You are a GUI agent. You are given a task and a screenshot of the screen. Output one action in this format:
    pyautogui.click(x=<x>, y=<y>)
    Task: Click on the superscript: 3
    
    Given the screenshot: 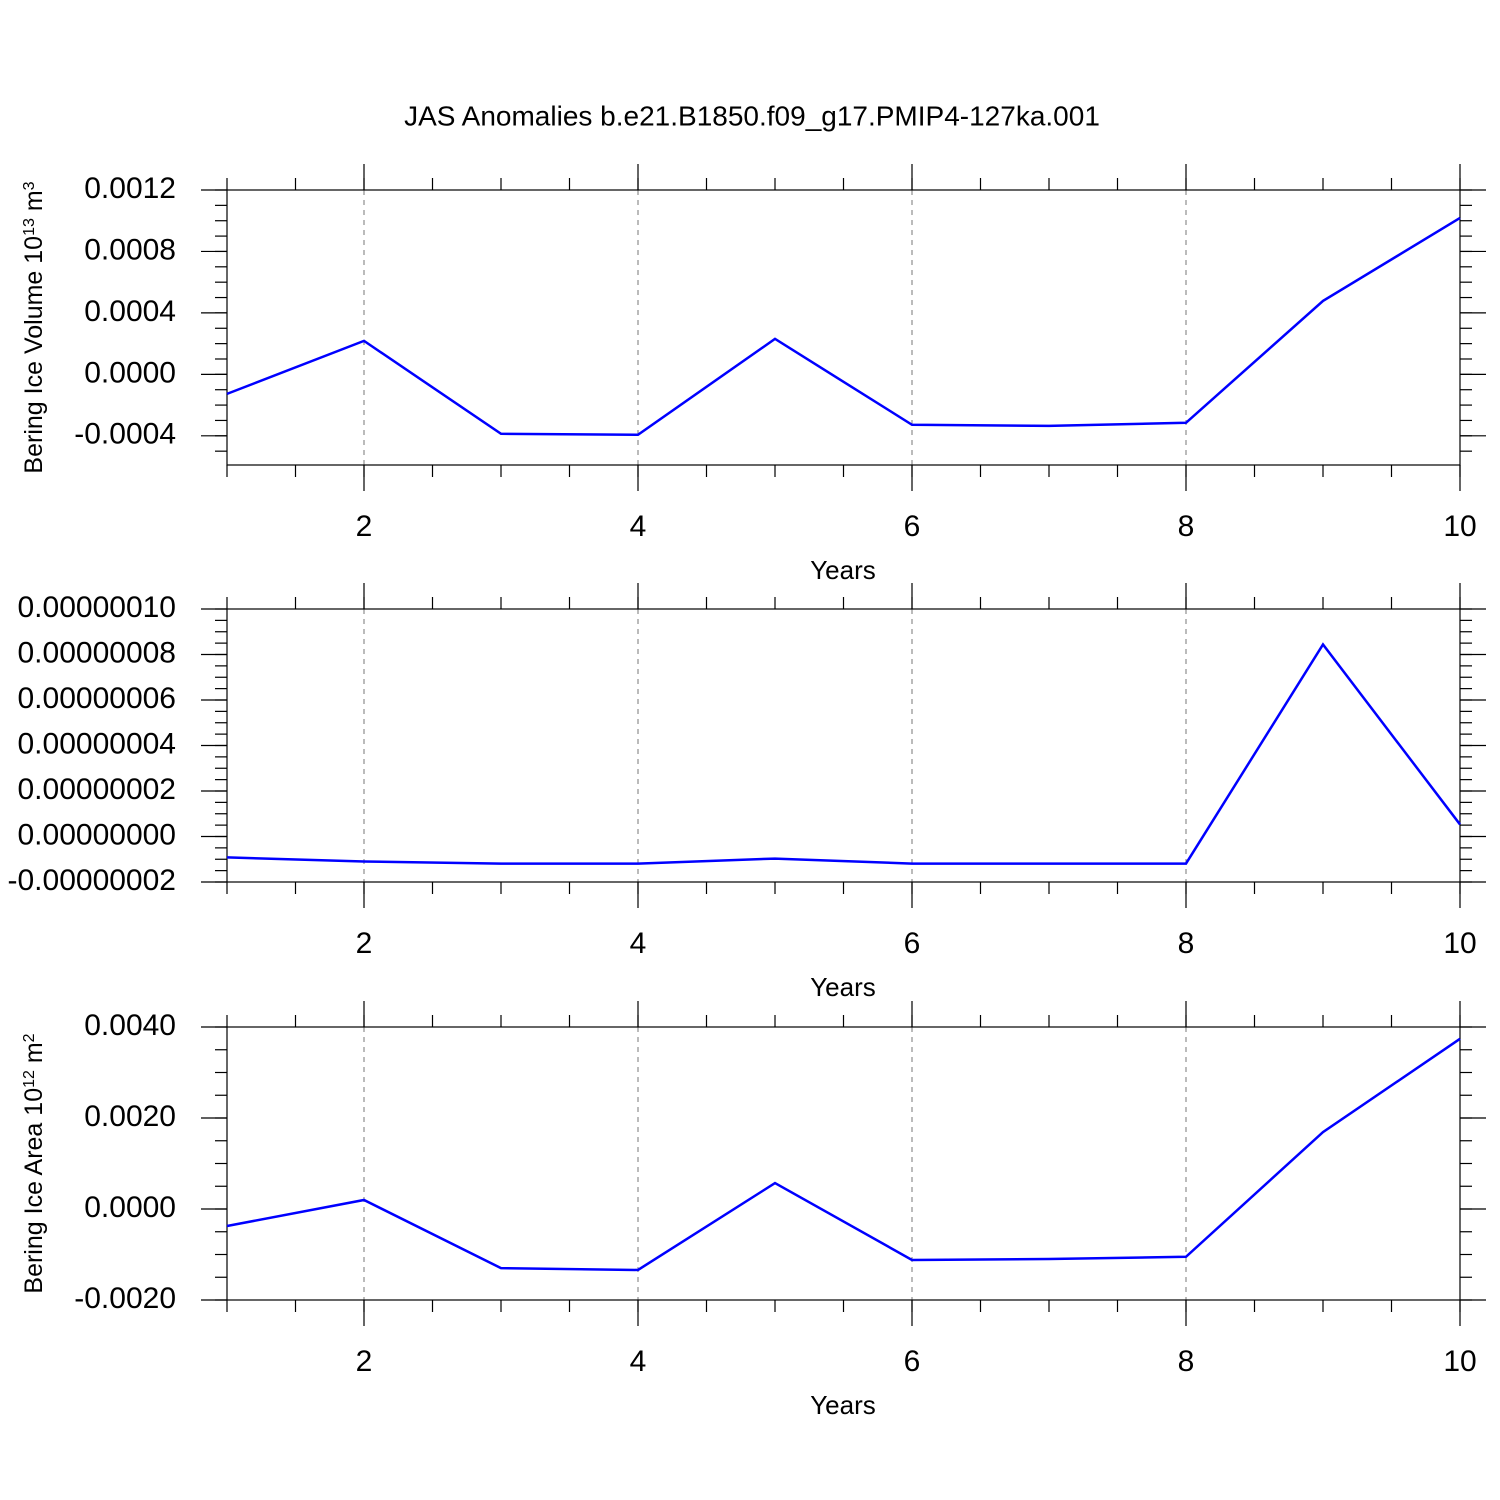 What is the action you would take?
    pyautogui.click(x=29, y=185)
    